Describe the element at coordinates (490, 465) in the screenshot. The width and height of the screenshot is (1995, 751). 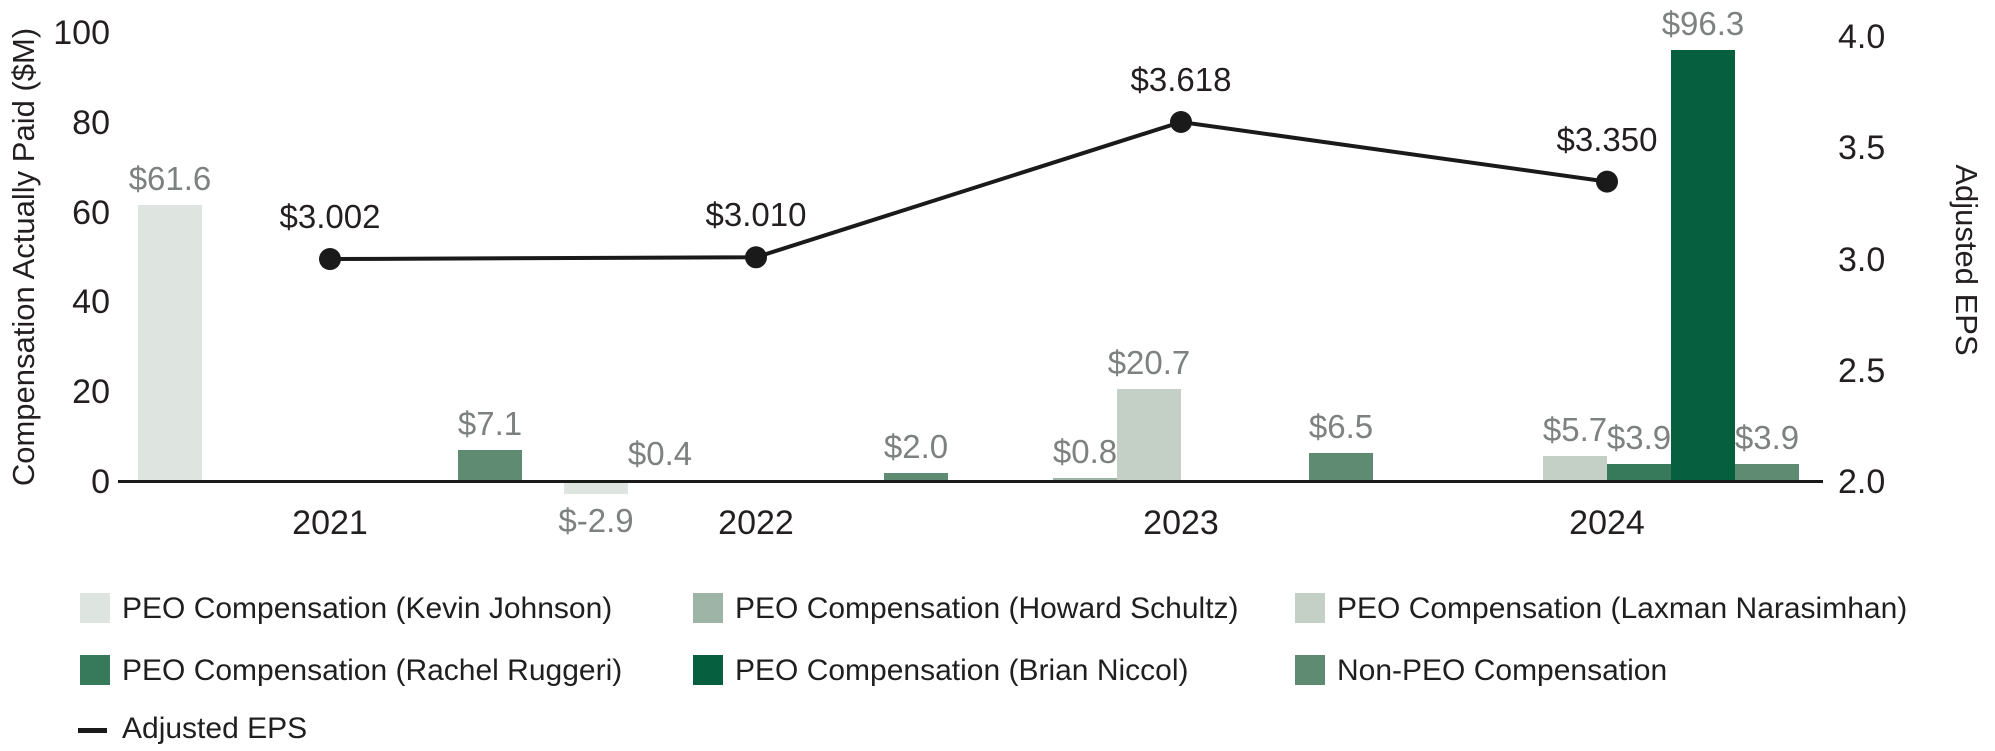
I see `bar-2021-series5` at that location.